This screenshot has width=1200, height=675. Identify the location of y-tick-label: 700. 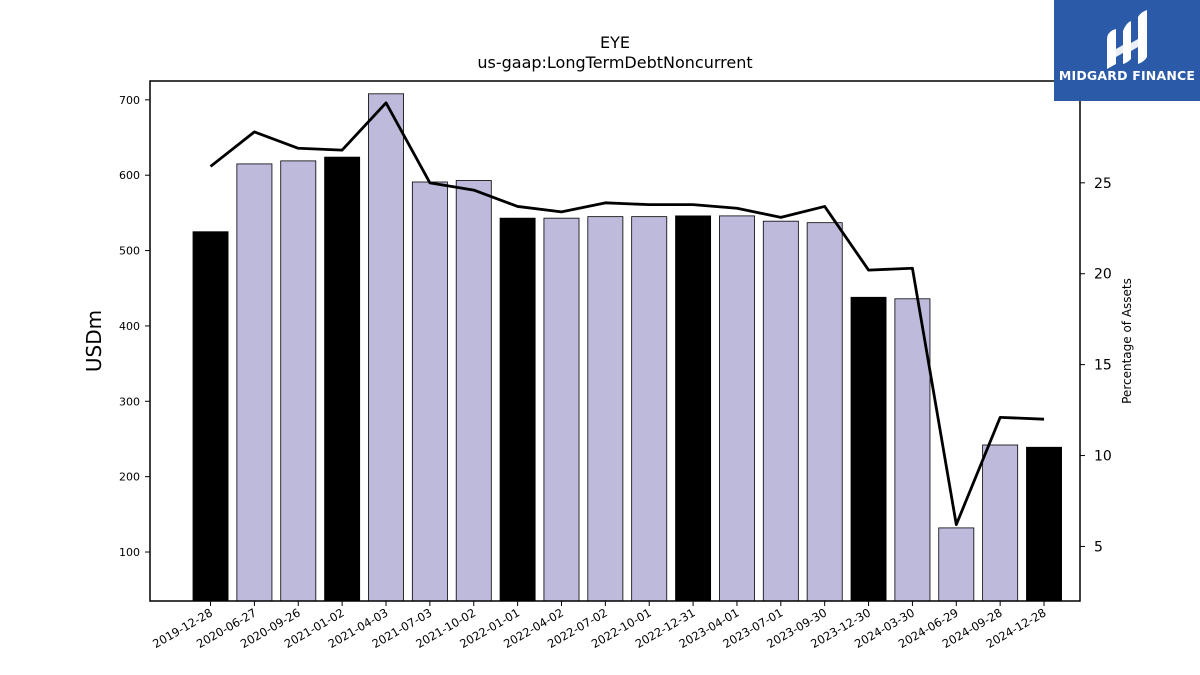
(129, 100).